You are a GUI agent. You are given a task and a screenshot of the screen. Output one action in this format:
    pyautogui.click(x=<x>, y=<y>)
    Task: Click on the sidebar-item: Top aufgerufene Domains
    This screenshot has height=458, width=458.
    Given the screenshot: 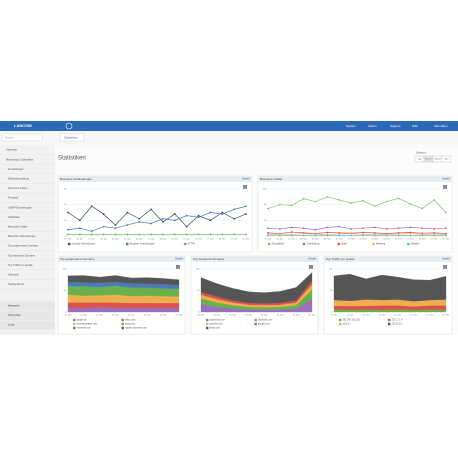 What is the action you would take?
    pyautogui.click(x=23, y=246)
    